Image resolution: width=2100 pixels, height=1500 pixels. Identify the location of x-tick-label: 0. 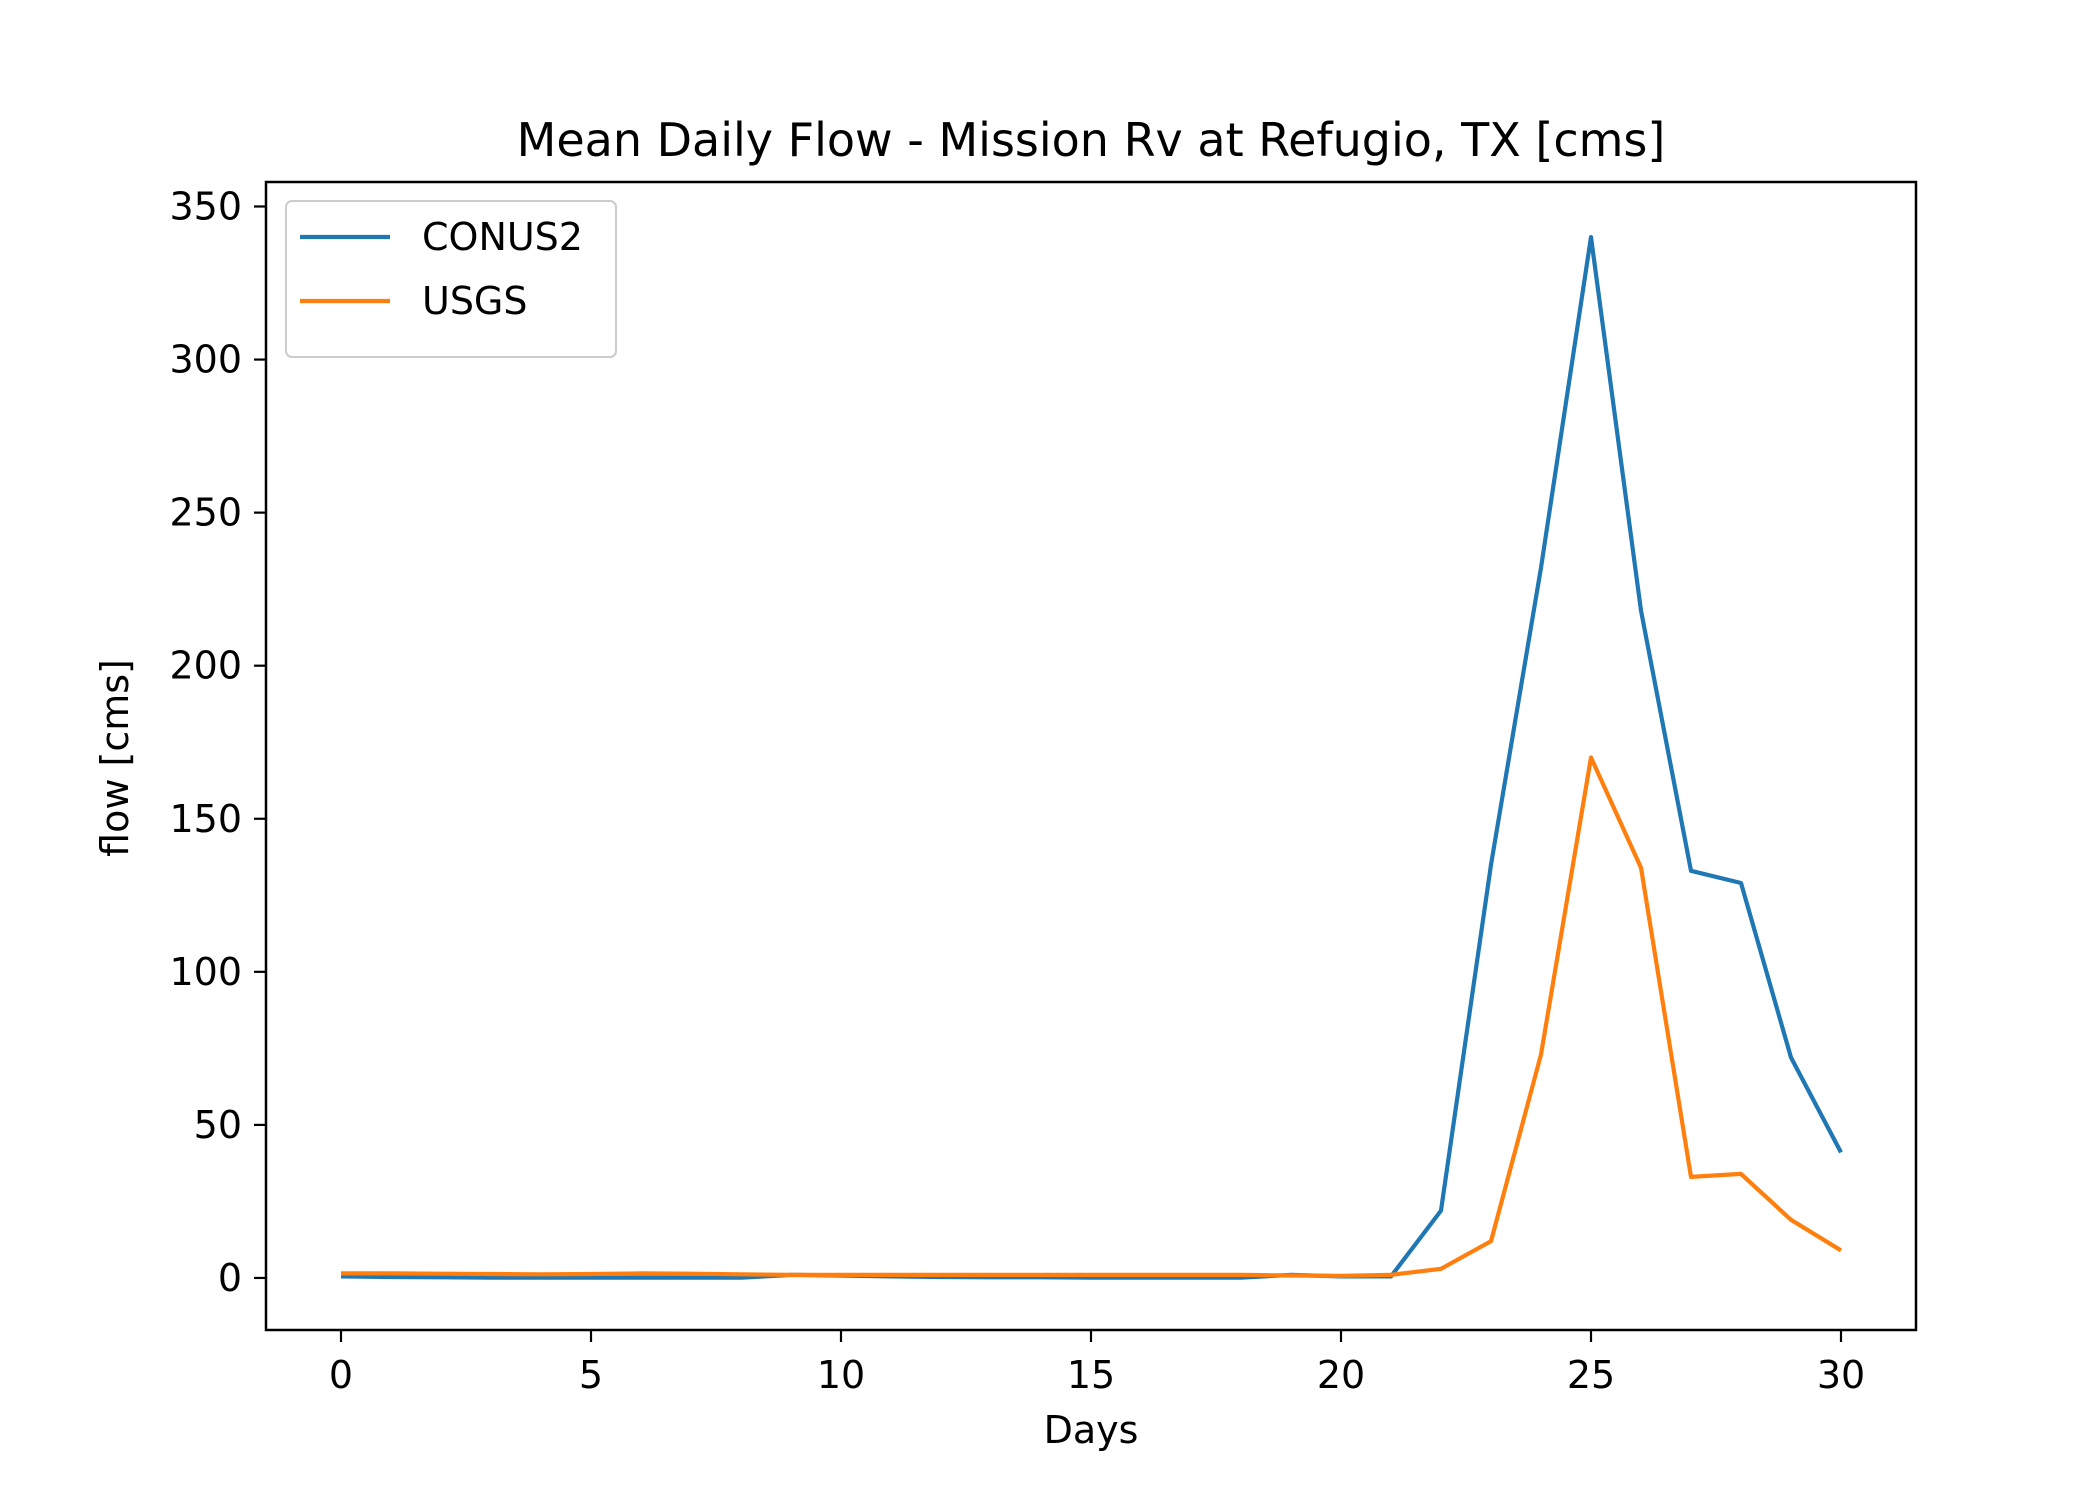
(341, 1375).